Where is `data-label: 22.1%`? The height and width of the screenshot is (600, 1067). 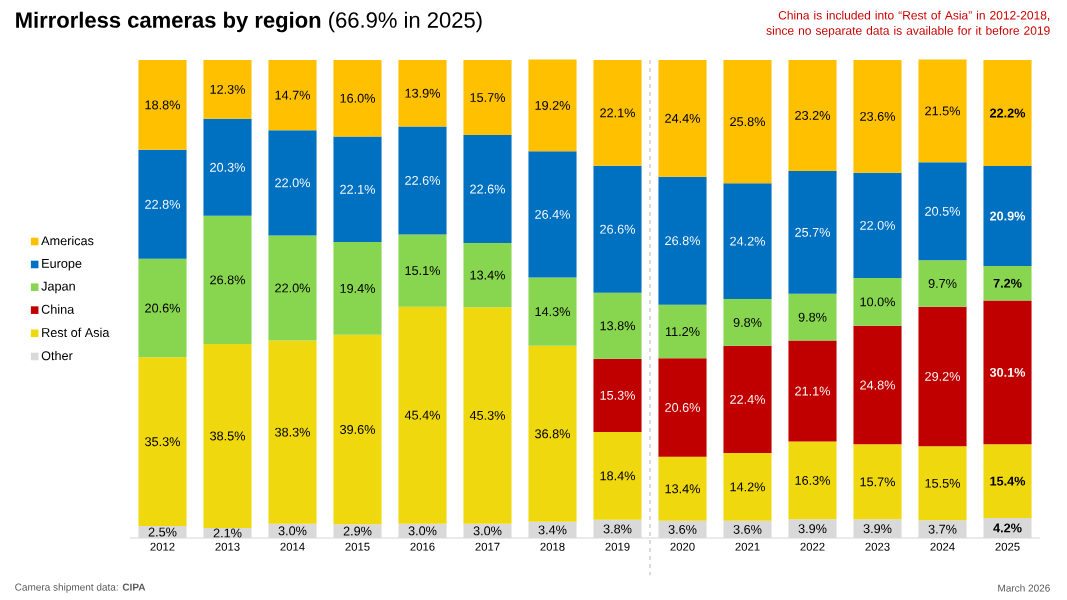
data-label: 22.1% is located at coordinates (618, 113).